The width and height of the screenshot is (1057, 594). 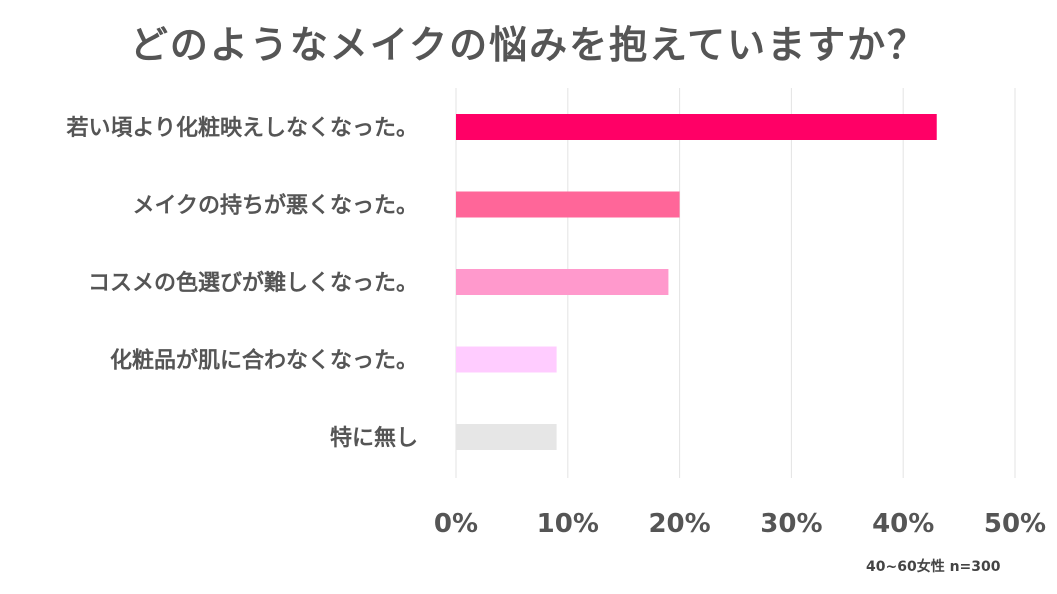 What do you see at coordinates (374, 438) in the screenshot?
I see `category-label: 特に無し` at bounding box center [374, 438].